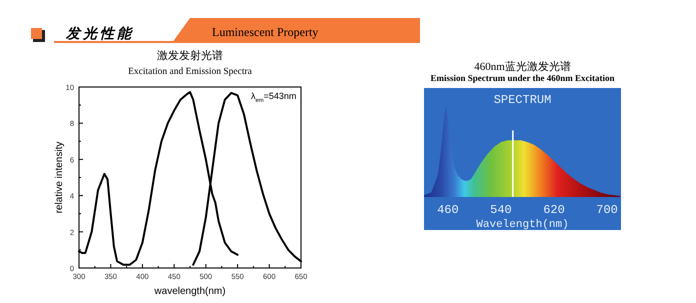 This screenshot has width=696, height=303. Describe the element at coordinates (522, 78) in the screenshot. I see `chart-subtitle: Emission Spectrum under the 460nm Excitation` at that location.